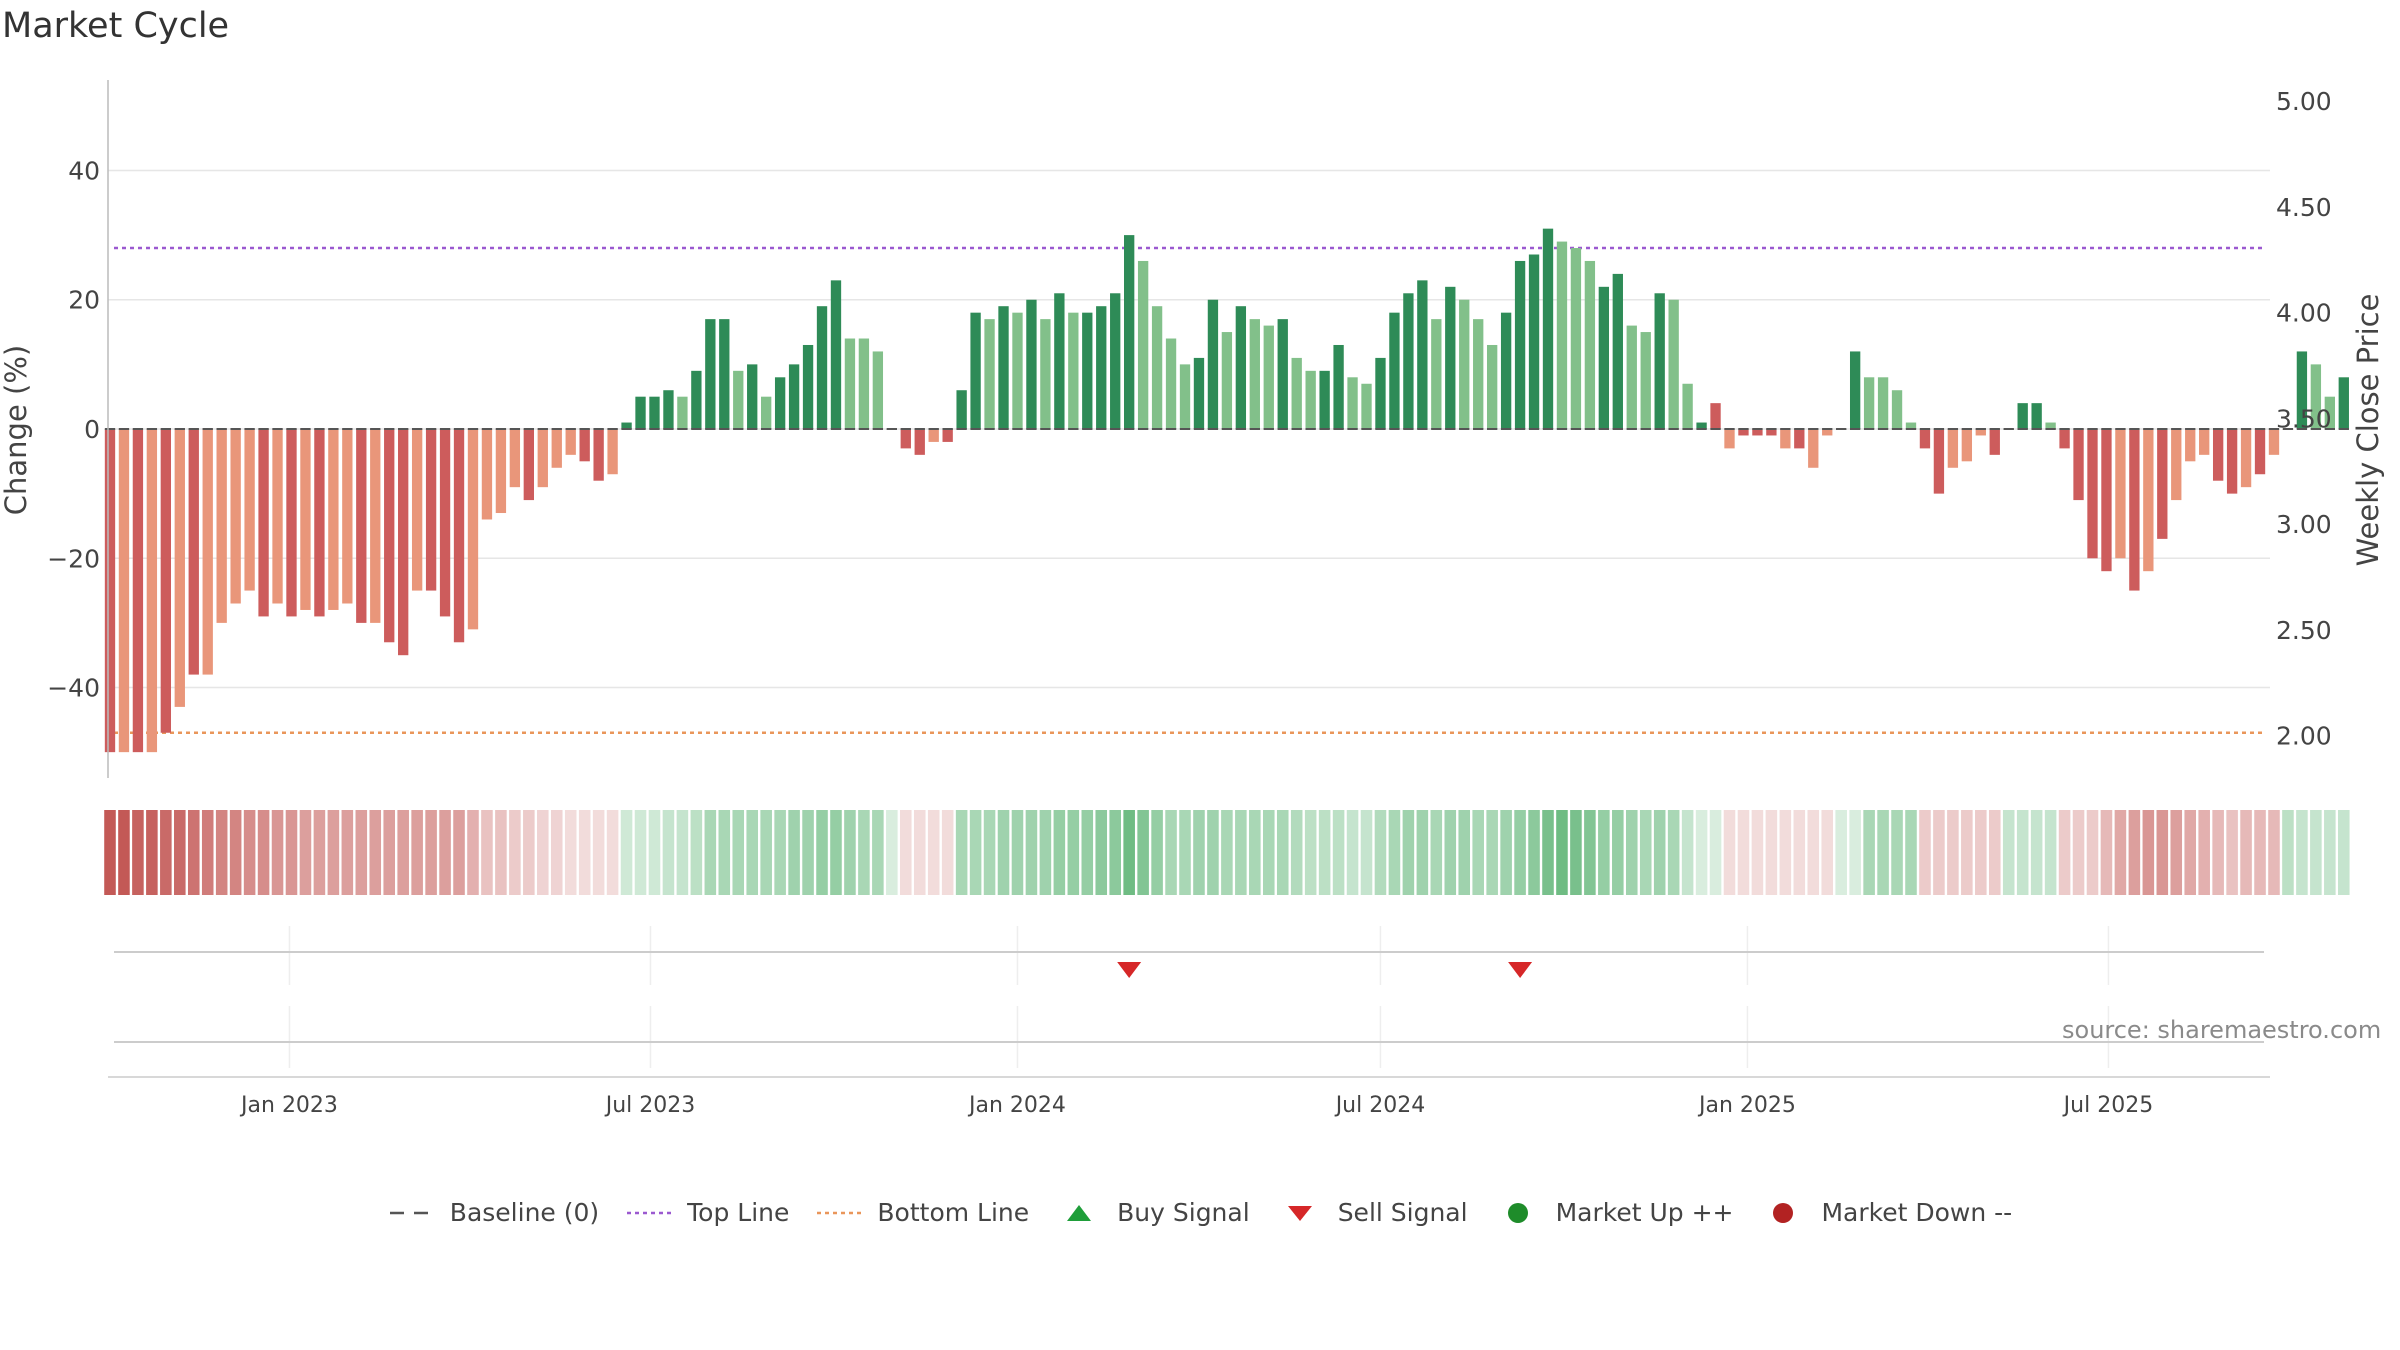  What do you see at coordinates (73, 558) in the screenshot?
I see `y-tick-label: −20` at bounding box center [73, 558].